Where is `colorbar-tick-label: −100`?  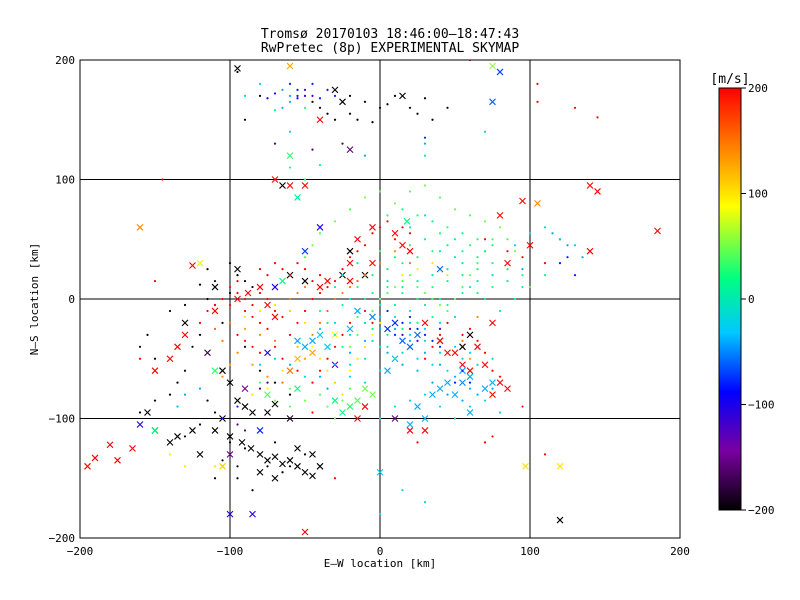
colorbar-tick-label: −100 is located at coordinates (761, 405).